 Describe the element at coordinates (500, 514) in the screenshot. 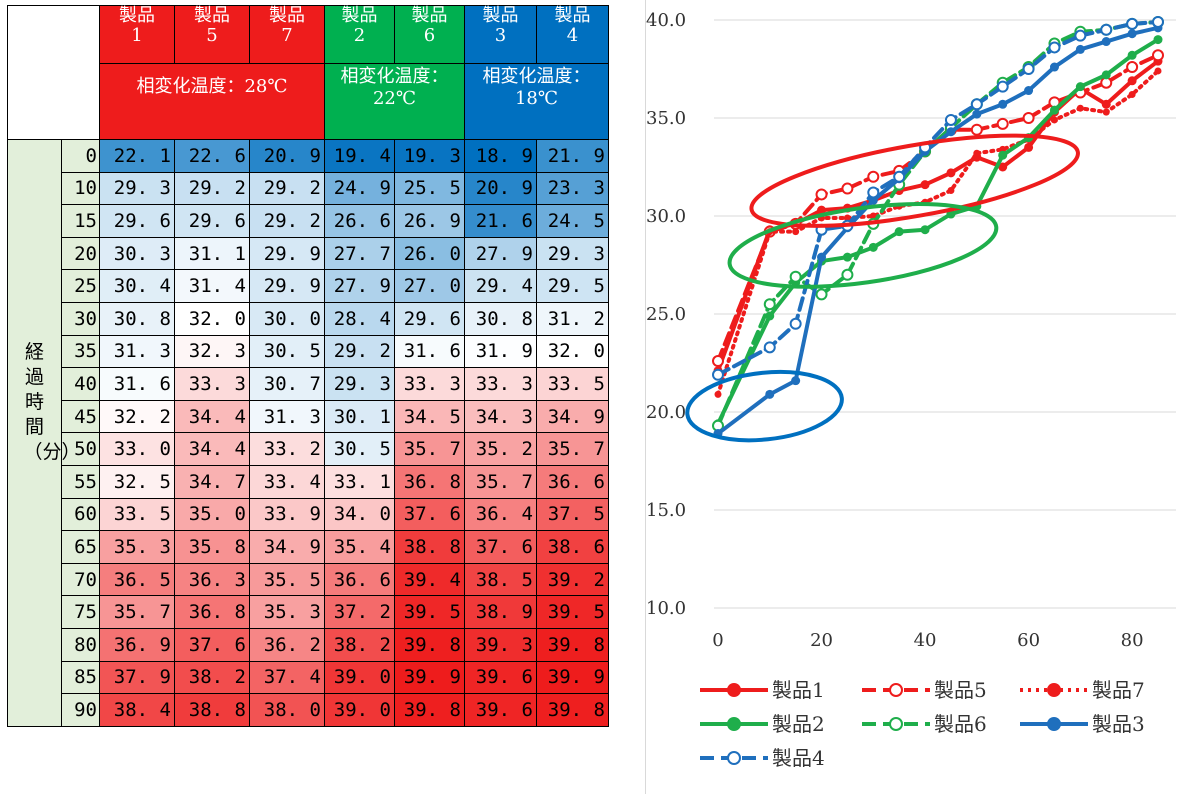

I see `temperature-cell: 36. 4` at that location.